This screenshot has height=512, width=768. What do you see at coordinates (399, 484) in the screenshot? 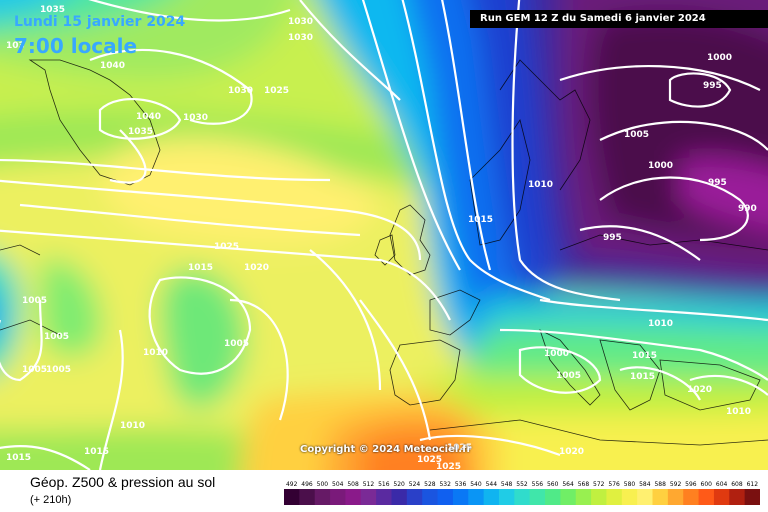
I see `scale-value-label: 520` at bounding box center [399, 484].